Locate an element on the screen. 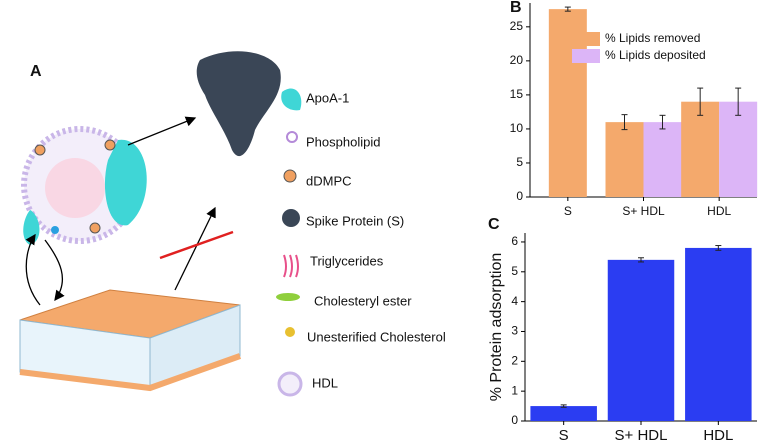 This screenshot has width=761, height=440. legend-label: Triglycerides is located at coordinates (347, 260).